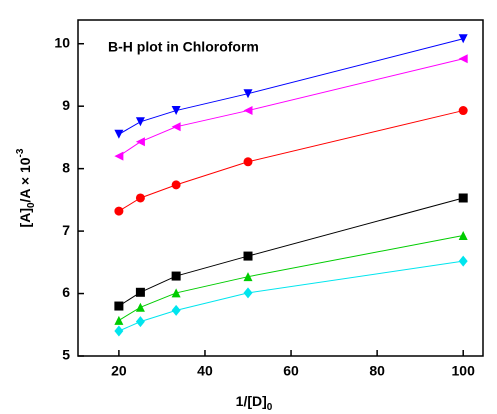 The height and width of the screenshot is (414, 497). I want to click on x-tick-label: 60, so click(291, 371).